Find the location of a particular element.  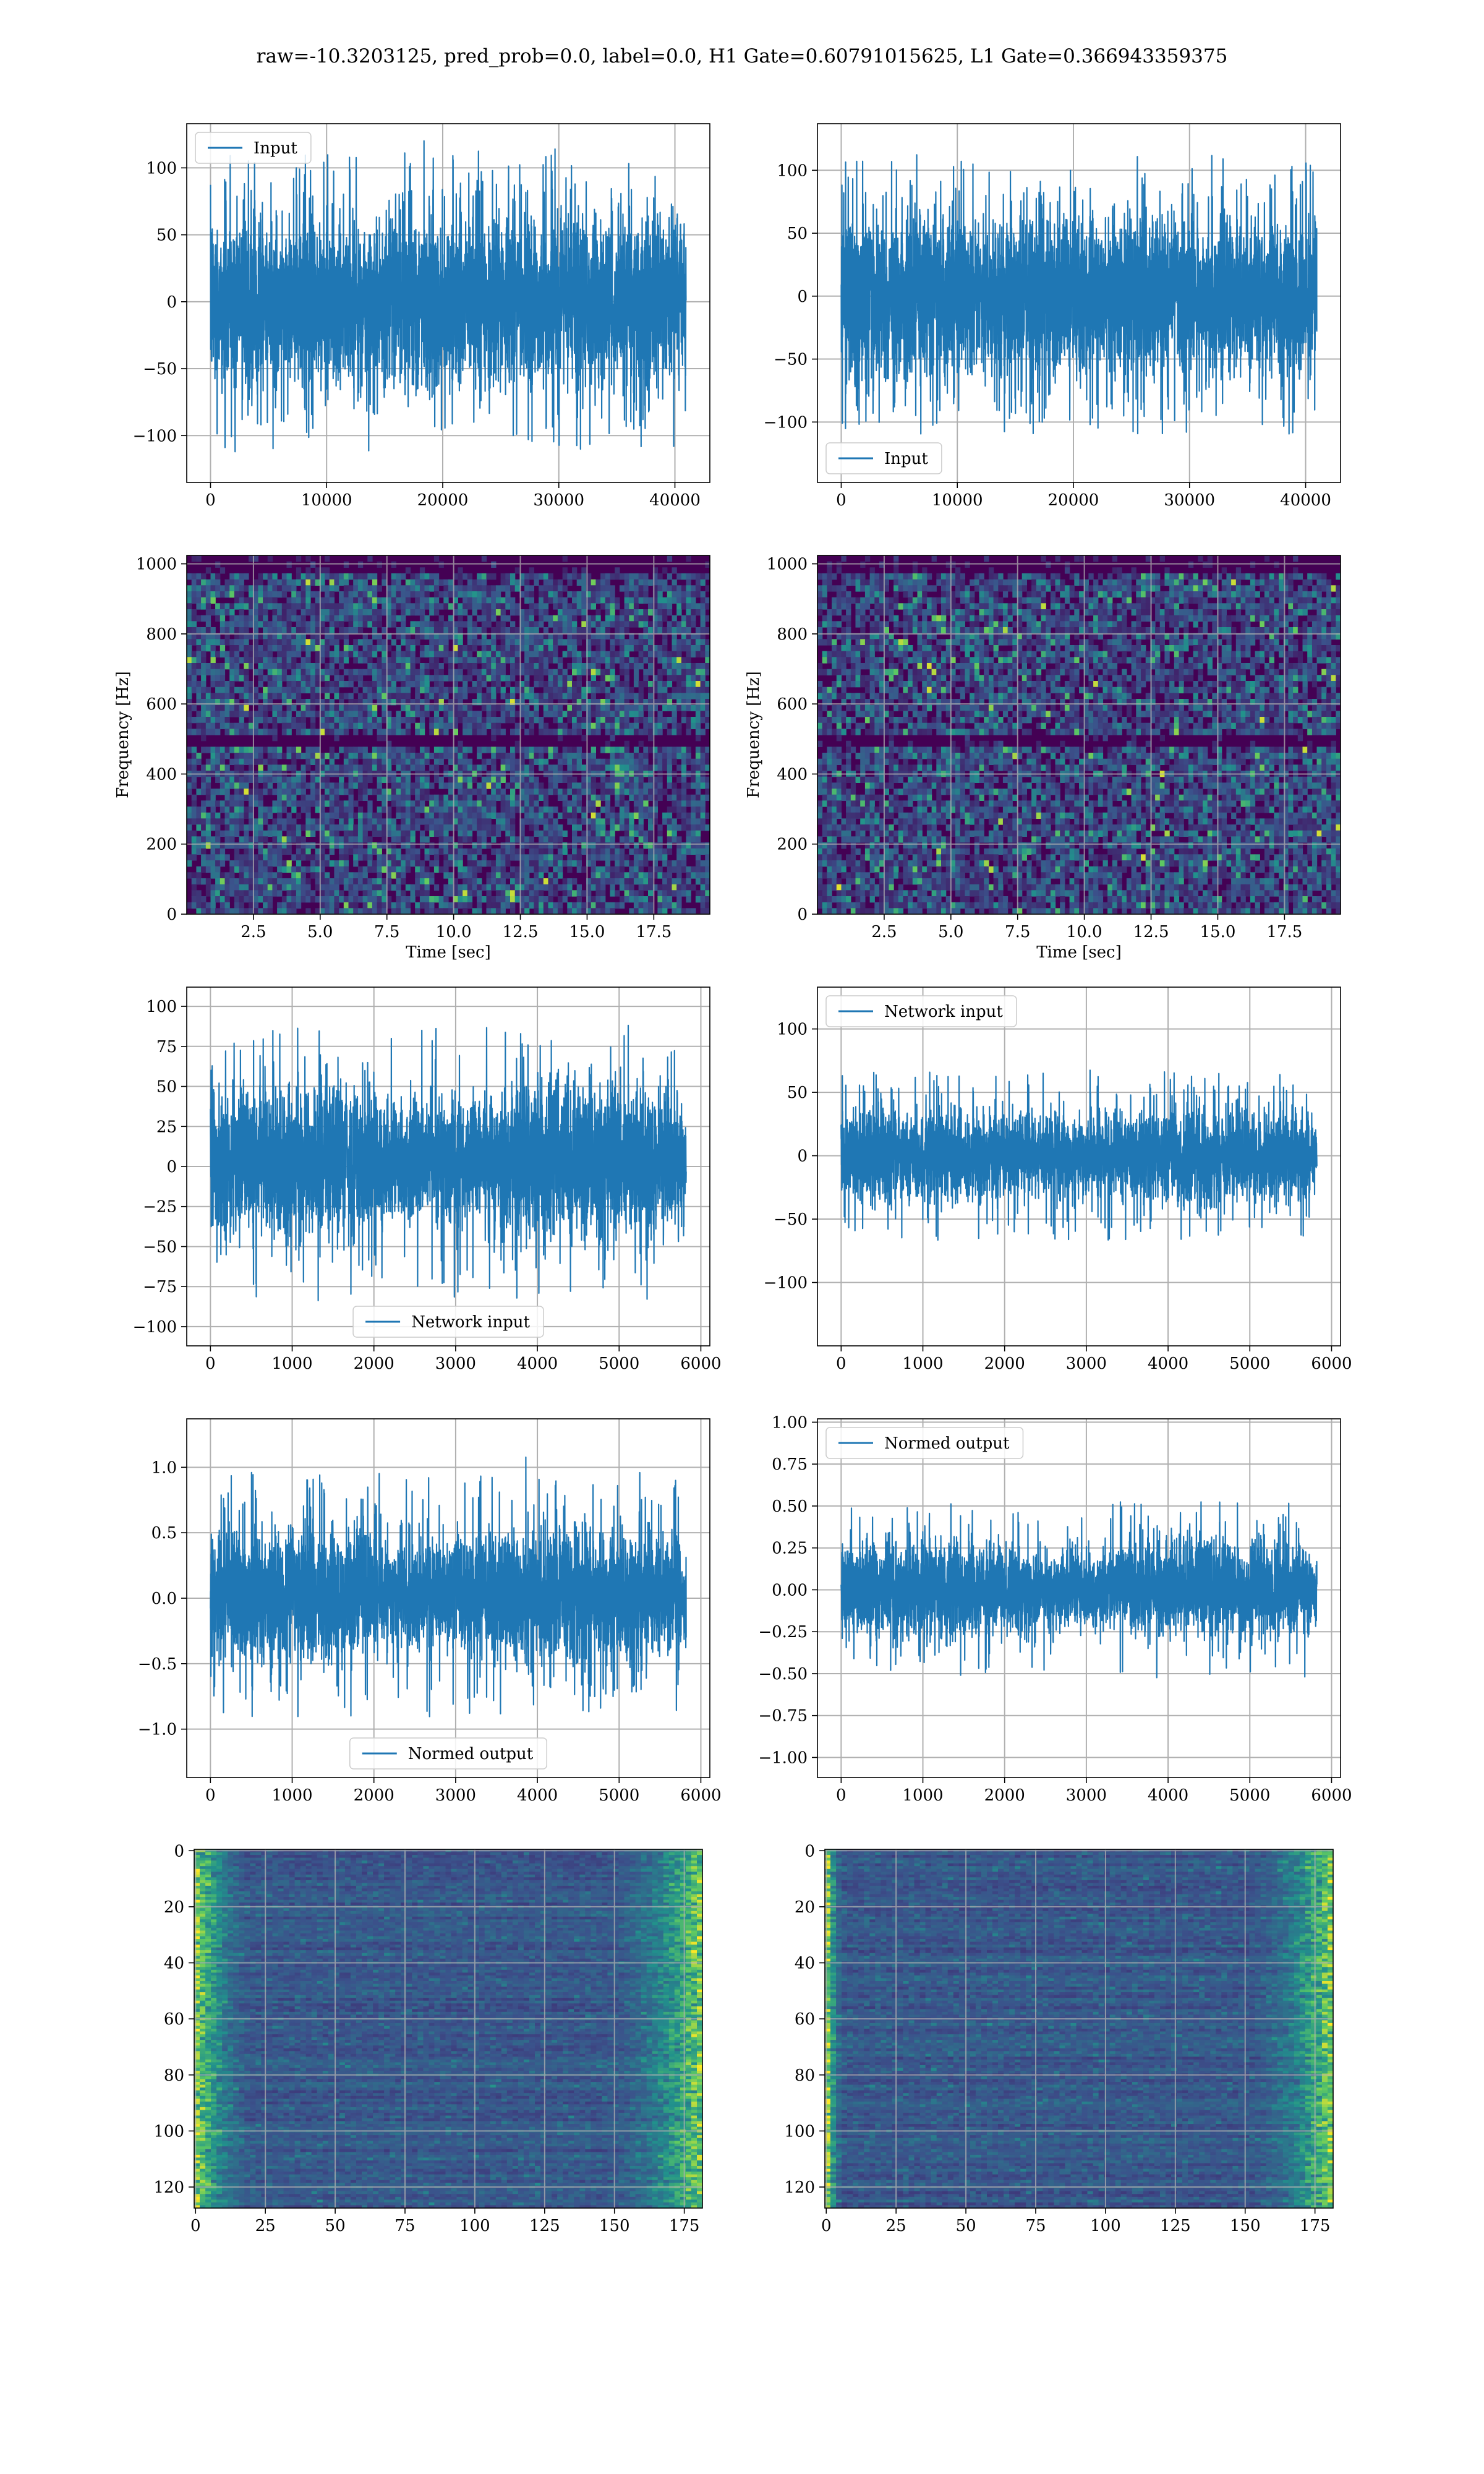

chart-l1-spectrogram-xtick-label: 12.5 is located at coordinates (1151, 932).